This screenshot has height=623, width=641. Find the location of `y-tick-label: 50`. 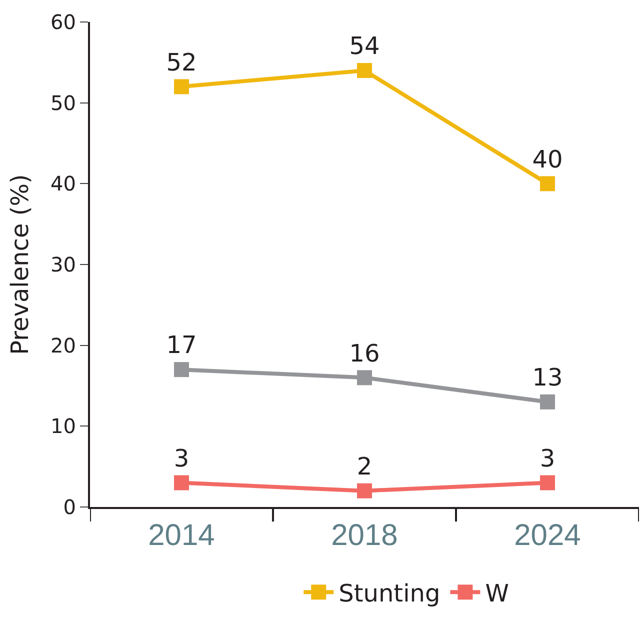

y-tick-label: 50 is located at coordinates (63, 102).